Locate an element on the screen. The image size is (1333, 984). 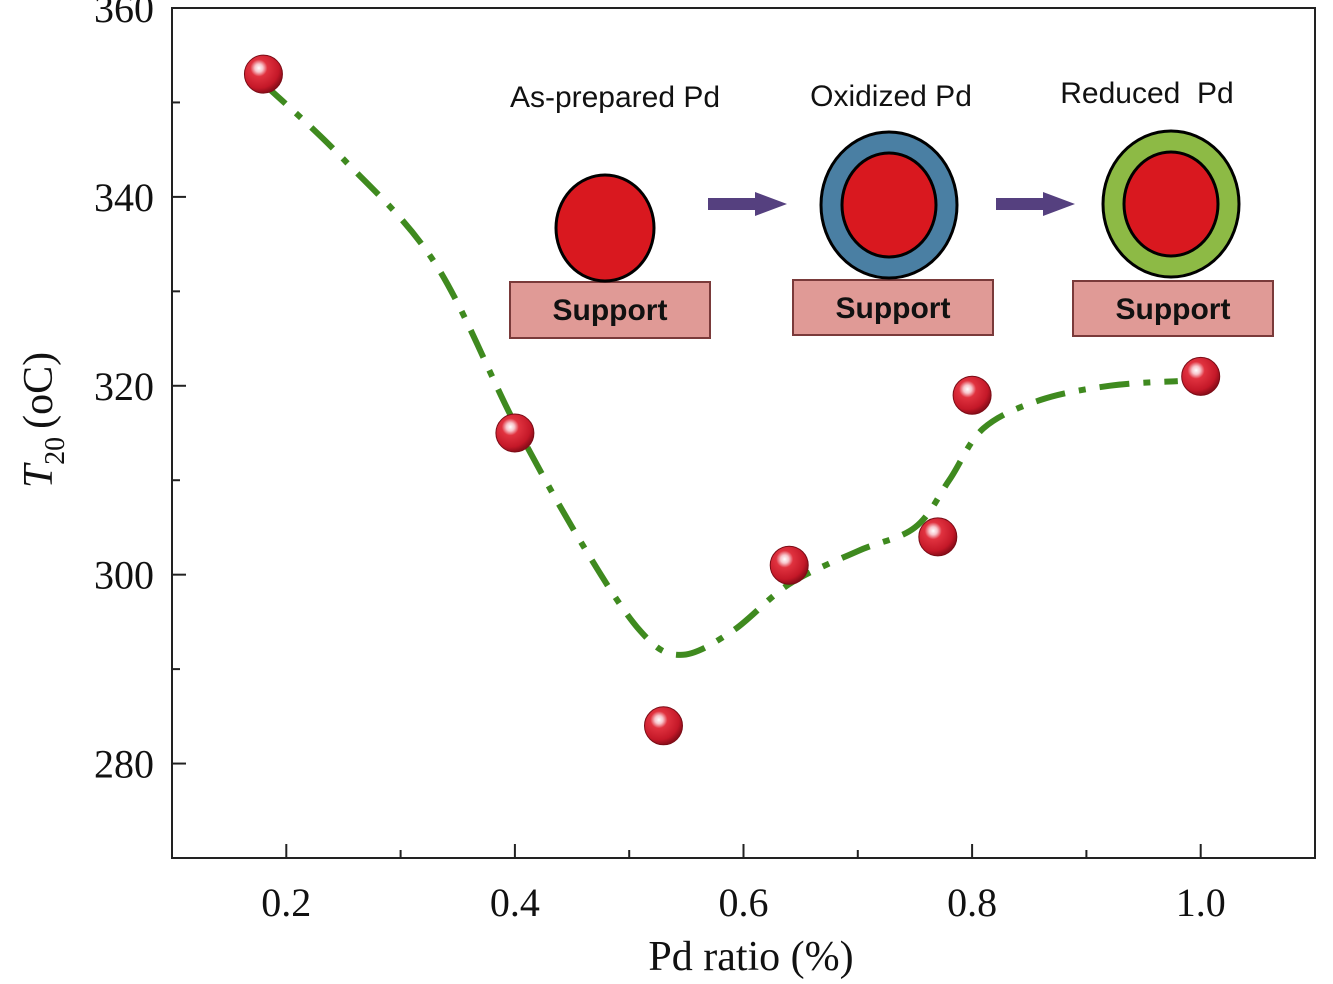
stage-reduced: Reduced Pd Support is located at coordinates (1167, 207).